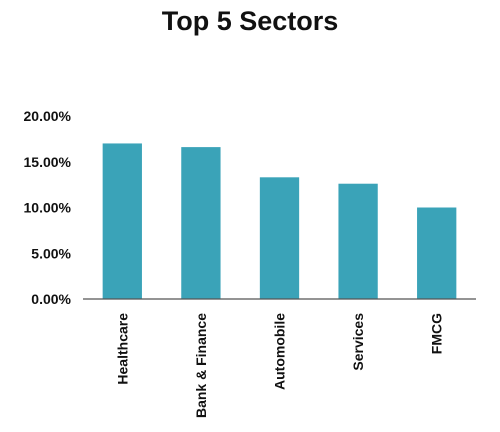 The image size is (500, 432). Describe the element at coordinates (280, 351) in the screenshot. I see `x-tick-label: Automobile` at that location.